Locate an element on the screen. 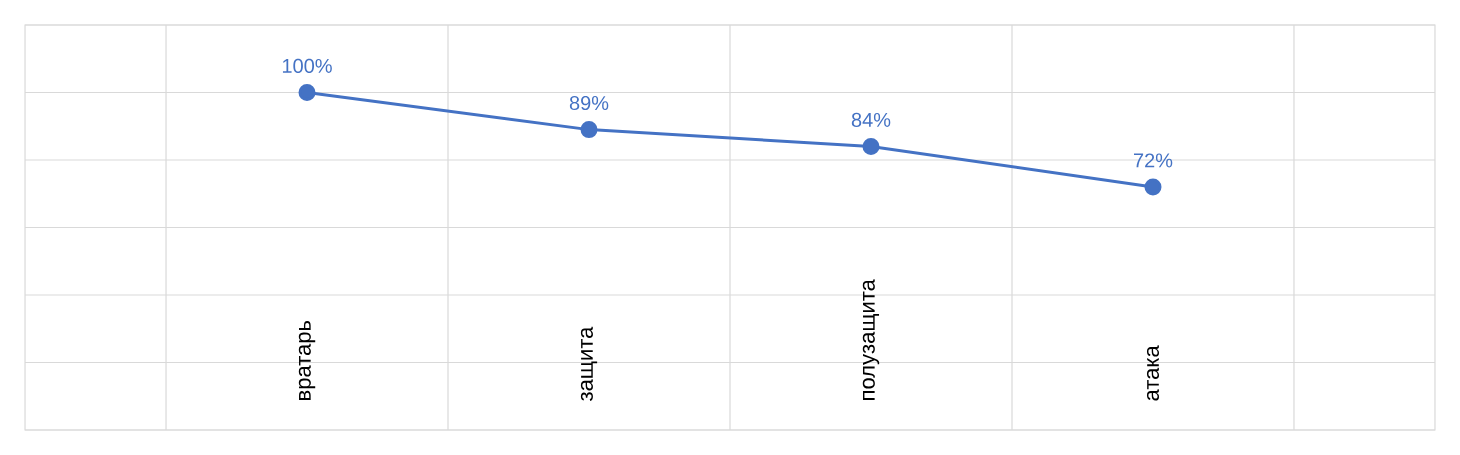 Image resolution: width=1460 pixels, height=455 pixels. x-tick-label: вратарь is located at coordinates (307, 360).